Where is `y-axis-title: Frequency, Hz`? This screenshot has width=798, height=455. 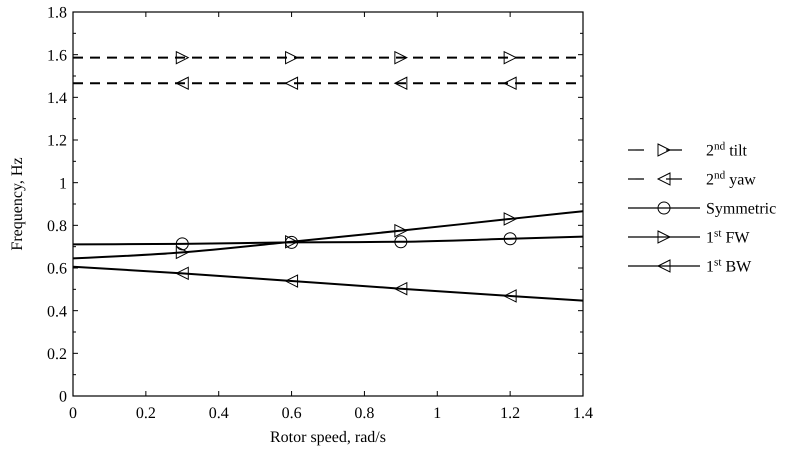 y-axis-title: Frequency, Hz is located at coordinates (17, 204).